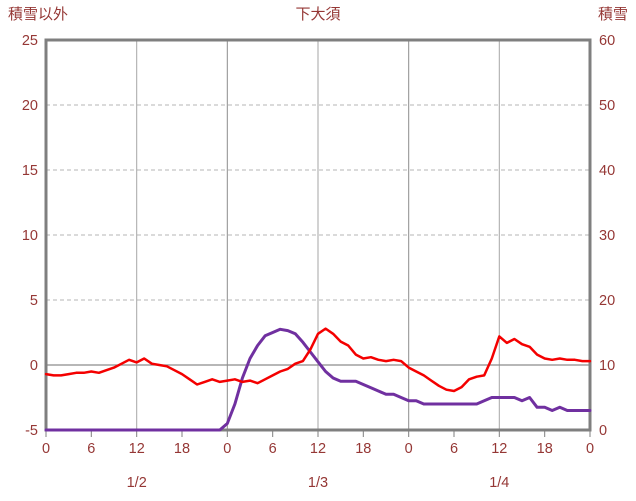 The image size is (636, 501). Describe the element at coordinates (30, 171) in the screenshot. I see `left-axis-tick-label: 15` at that location.